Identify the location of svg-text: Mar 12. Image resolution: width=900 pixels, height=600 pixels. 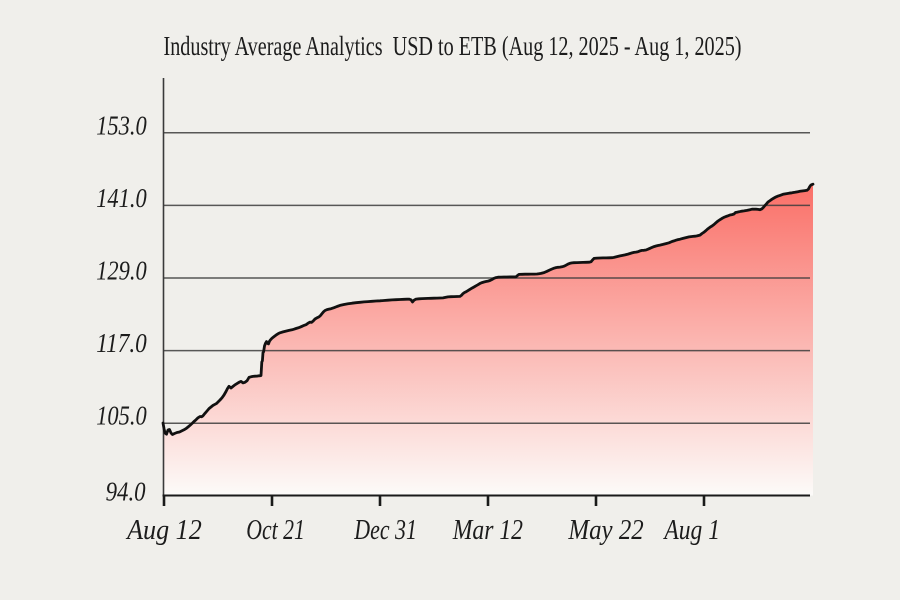
(487, 530).